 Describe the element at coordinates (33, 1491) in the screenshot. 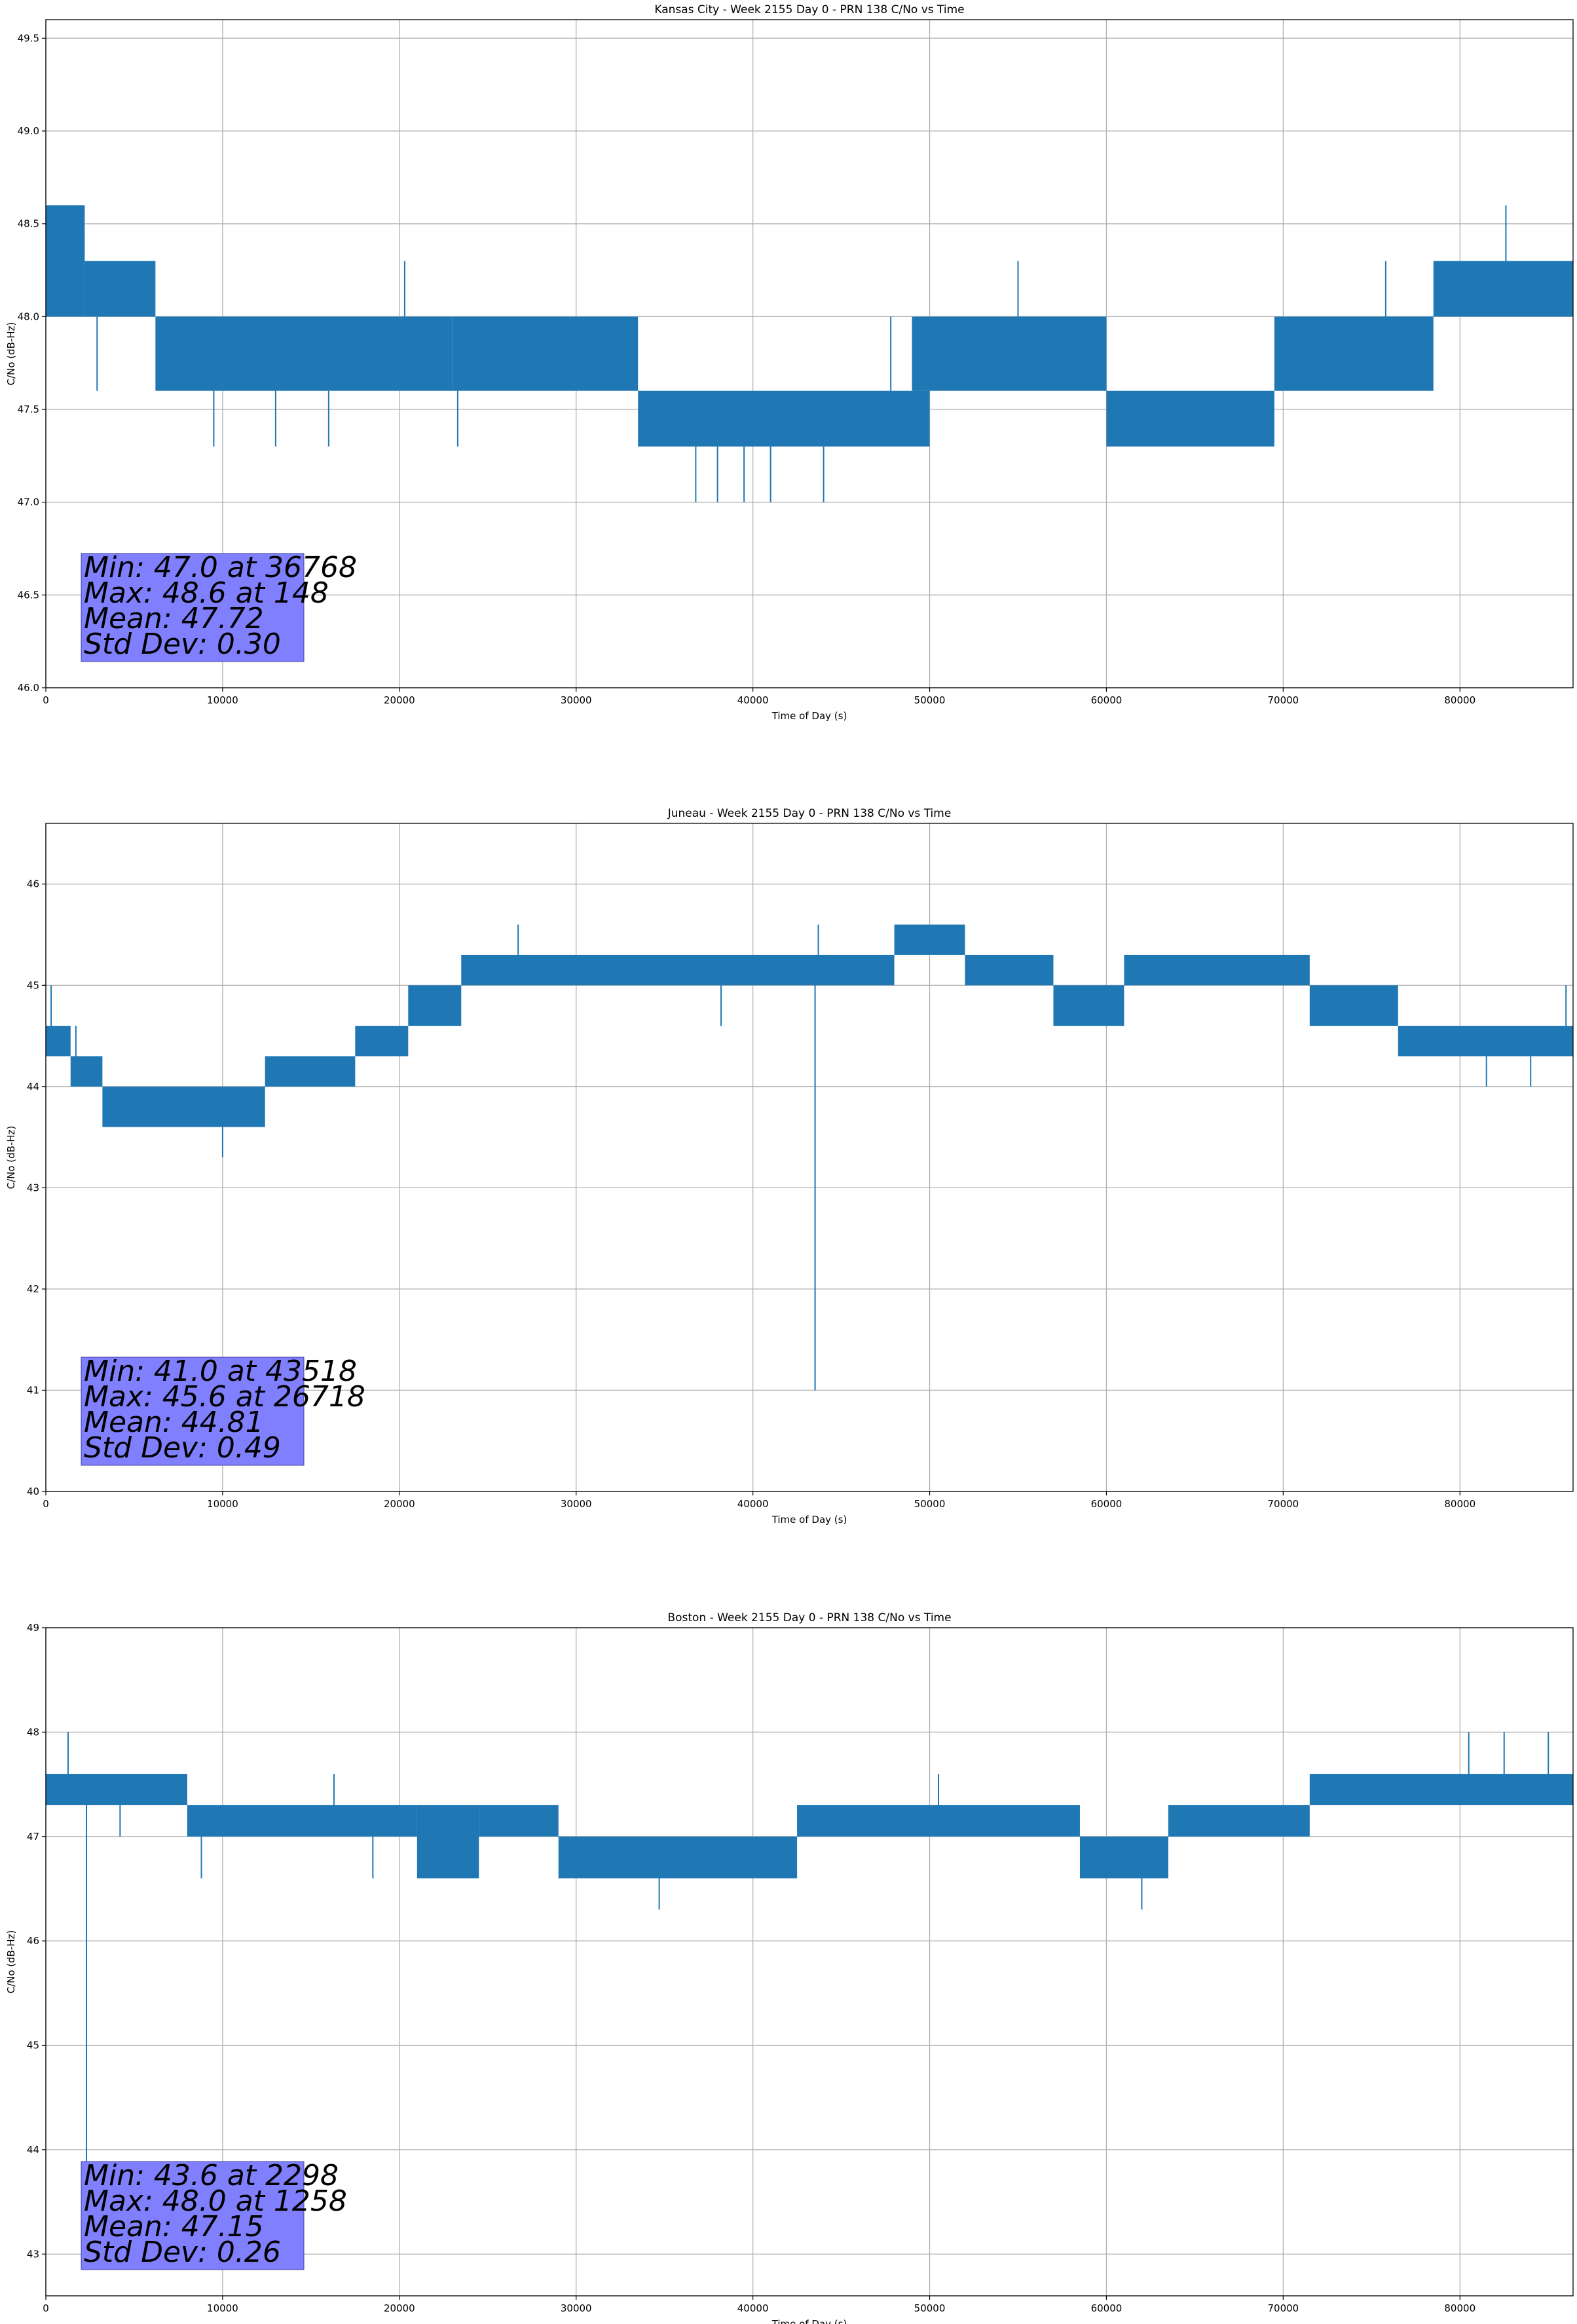

I see `y-tick-label: 40` at that location.